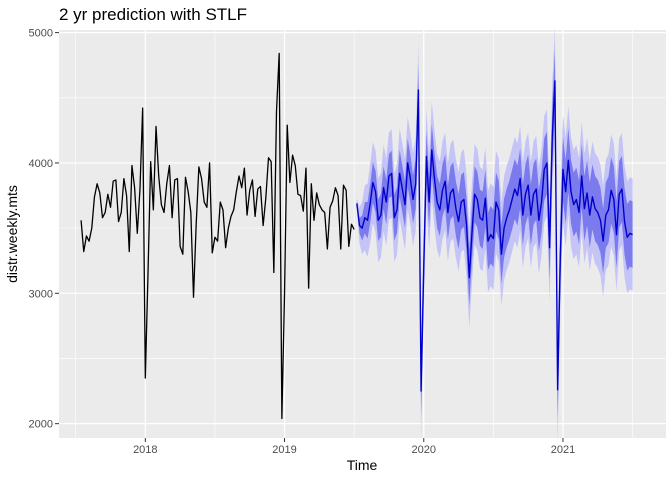 This screenshot has width=672, height=480. I want to click on y-tick-label: 3000, so click(41, 294).